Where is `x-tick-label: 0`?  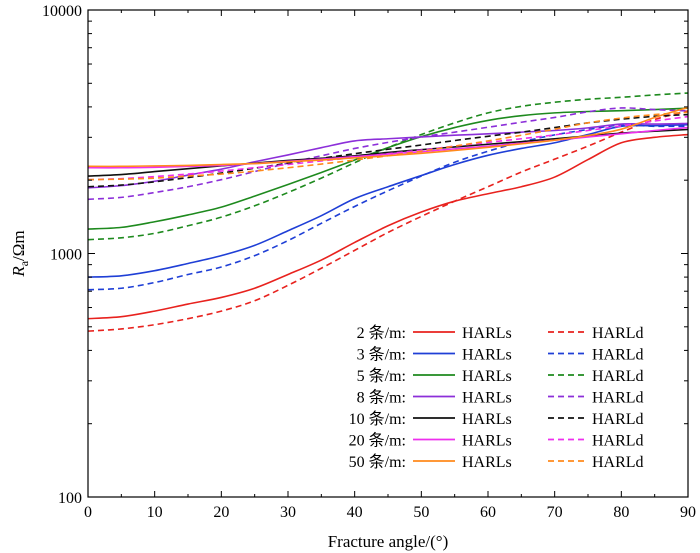
x-tick-label: 0 is located at coordinates (88, 512).